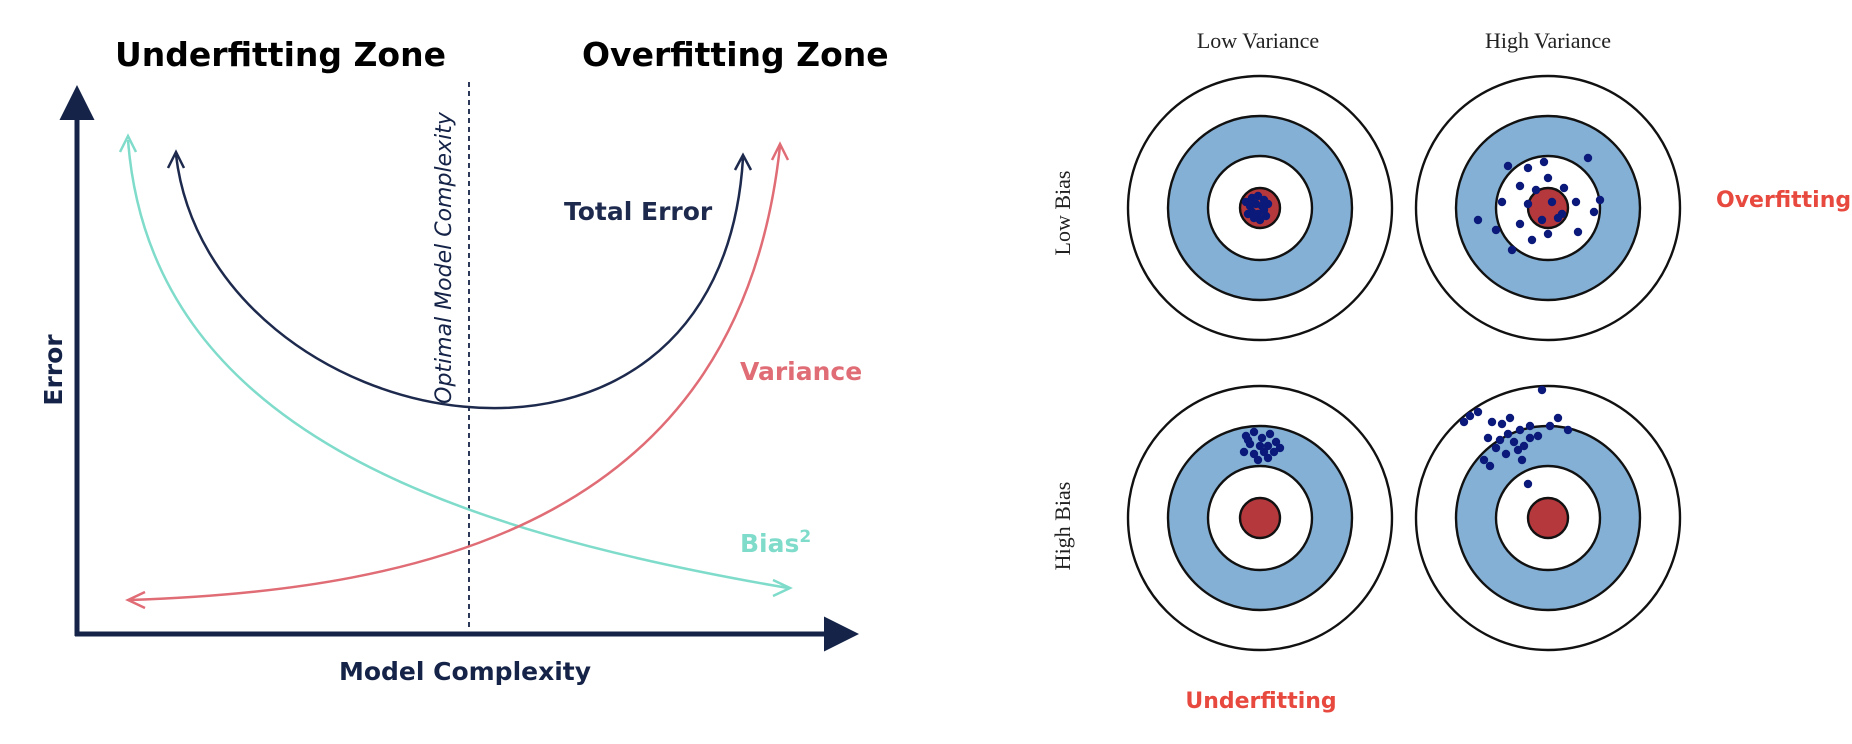 This screenshot has width=1852, height=744. I want to click on total-error-curve, so click(459, 282).